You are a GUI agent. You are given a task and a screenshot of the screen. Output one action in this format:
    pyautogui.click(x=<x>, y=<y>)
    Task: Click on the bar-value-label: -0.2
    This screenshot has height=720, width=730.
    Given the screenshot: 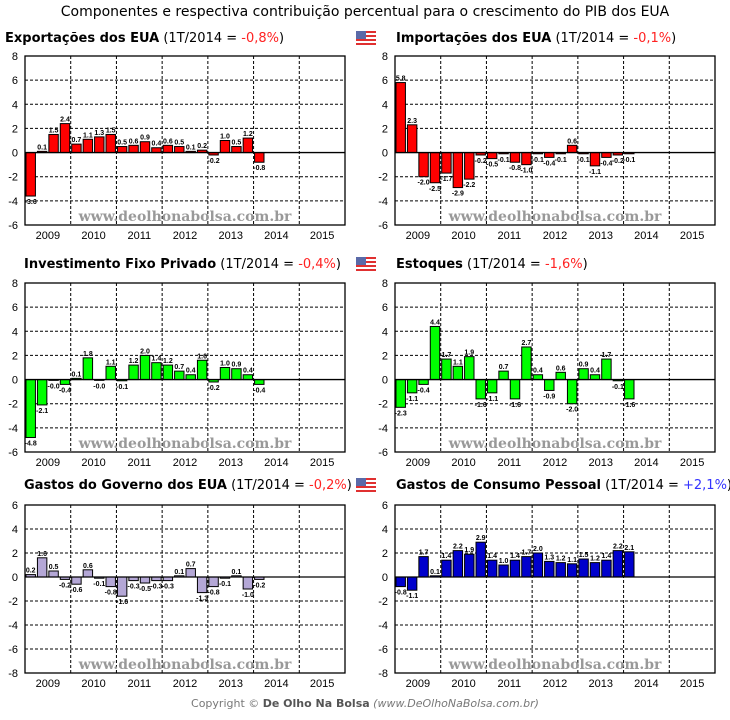 What is the action you would take?
    pyautogui.click(x=65, y=585)
    